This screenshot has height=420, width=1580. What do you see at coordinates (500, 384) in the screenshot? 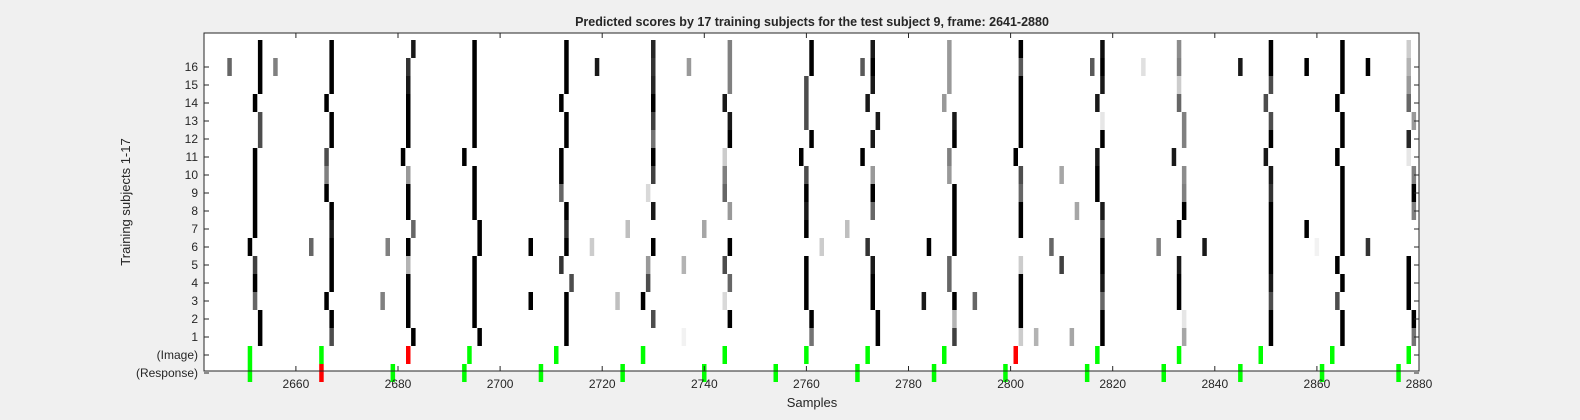
I see `x-tick-label: 2700` at bounding box center [500, 384].